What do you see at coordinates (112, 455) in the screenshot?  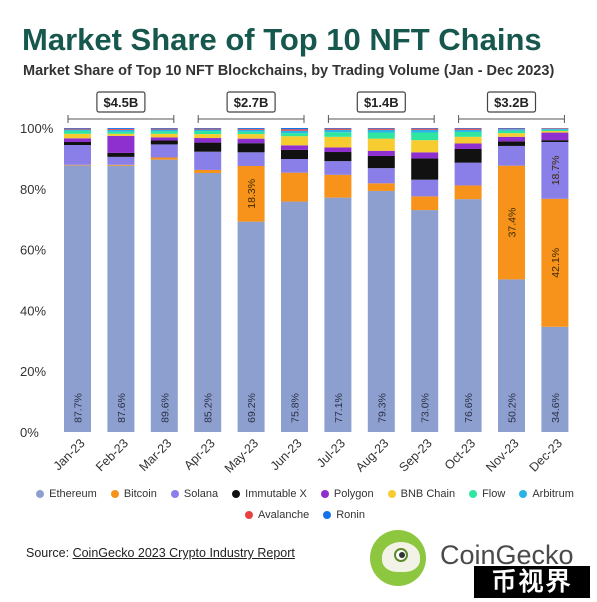 I see `x-tick-label: Feb-23` at bounding box center [112, 455].